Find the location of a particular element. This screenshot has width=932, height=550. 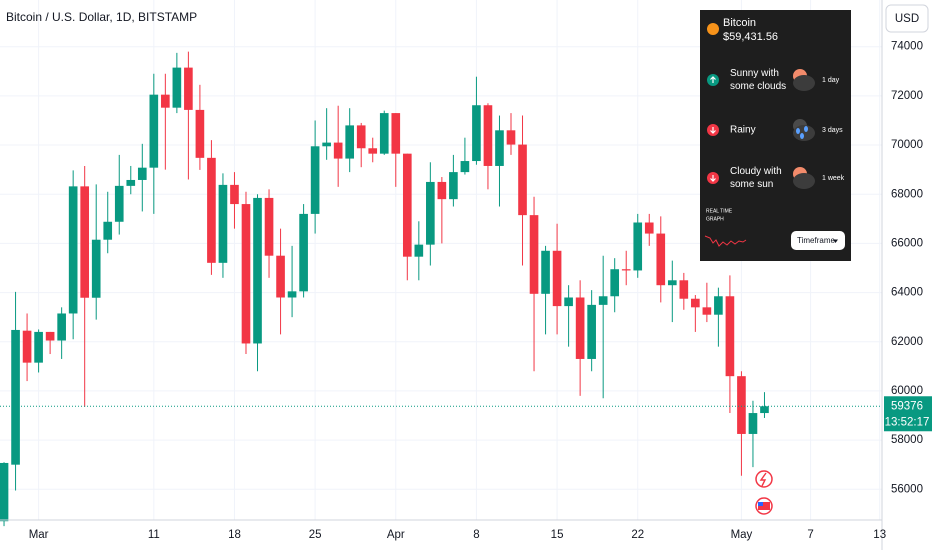

x-tick-label: 11 is located at coordinates (154, 535).